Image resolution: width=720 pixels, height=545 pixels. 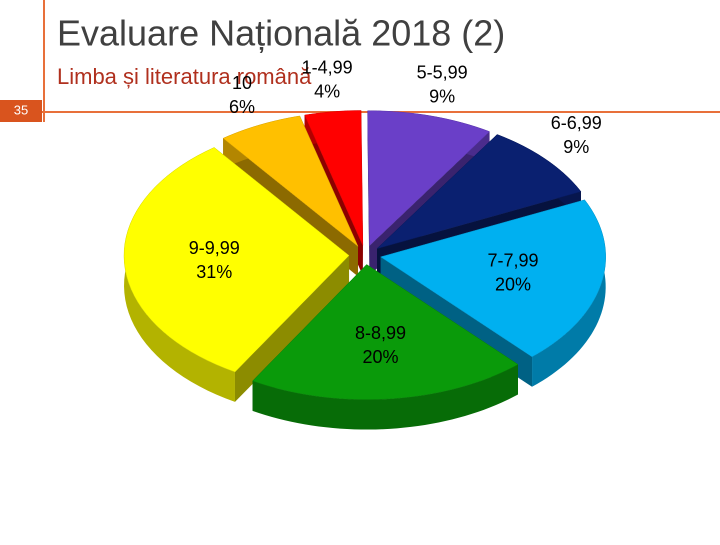 What do you see at coordinates (576, 123) in the screenshot?
I see `category-label: 6-6,99` at bounding box center [576, 123].